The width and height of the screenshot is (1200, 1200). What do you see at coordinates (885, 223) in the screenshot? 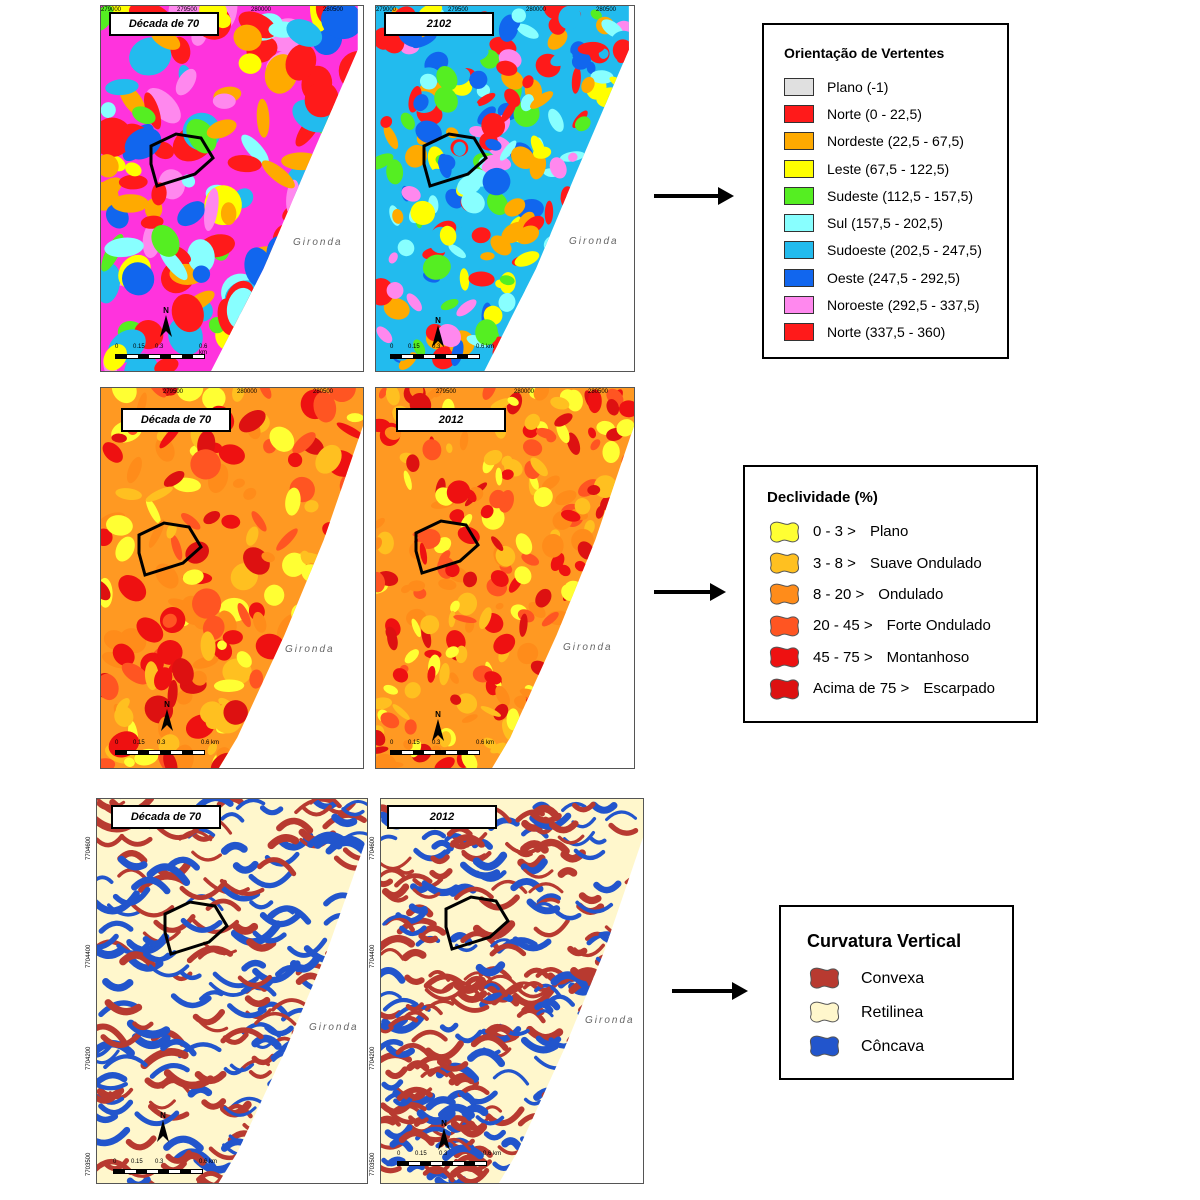
I see `legend-label: Sul (157,5 - 202,5)` at bounding box center [885, 223].